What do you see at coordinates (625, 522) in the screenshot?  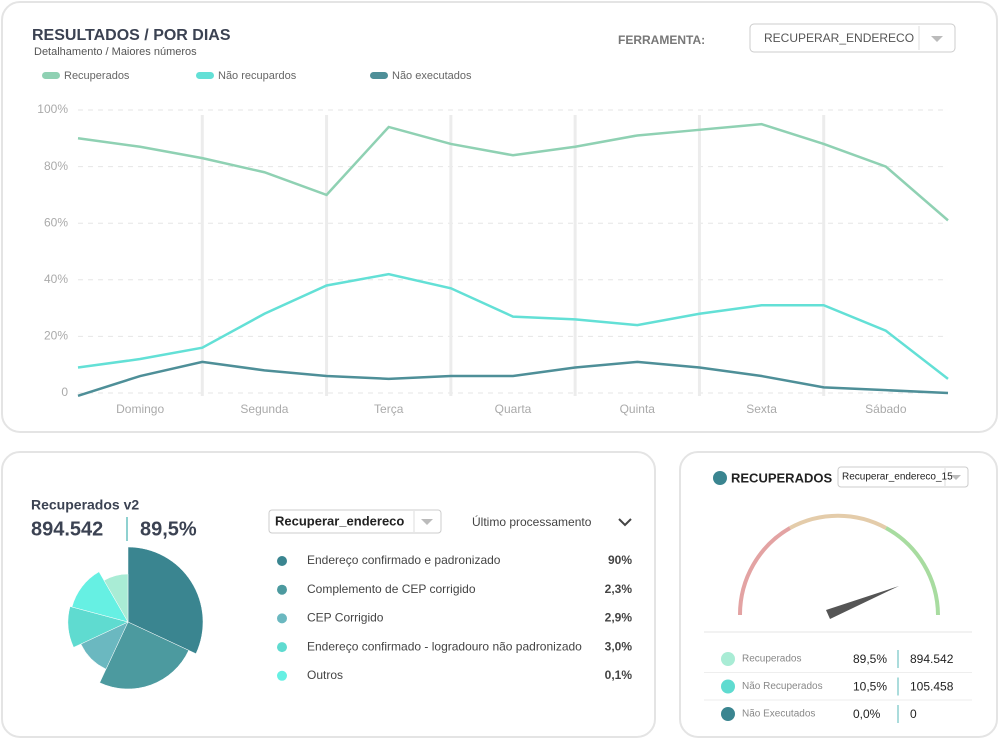 I see `chevron` at bounding box center [625, 522].